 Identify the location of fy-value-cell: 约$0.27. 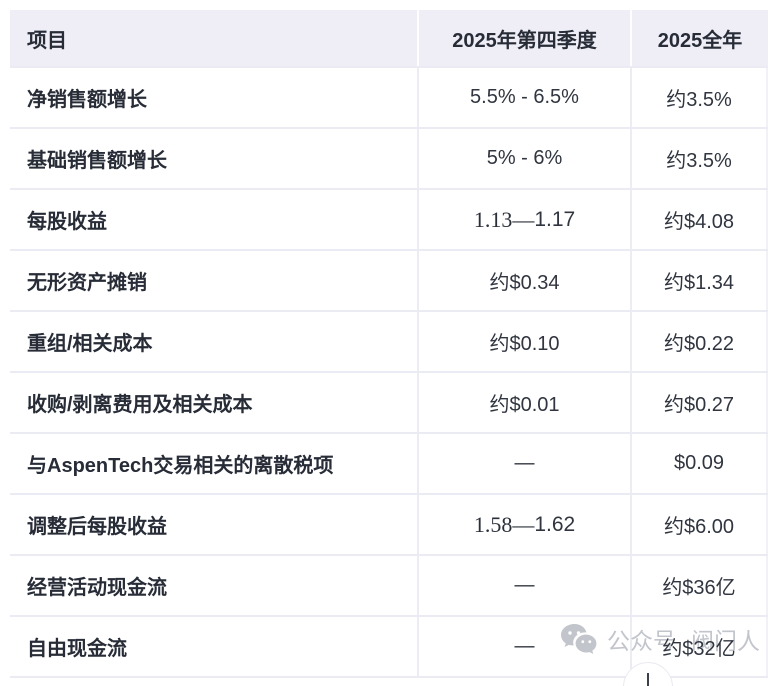
(699, 402).